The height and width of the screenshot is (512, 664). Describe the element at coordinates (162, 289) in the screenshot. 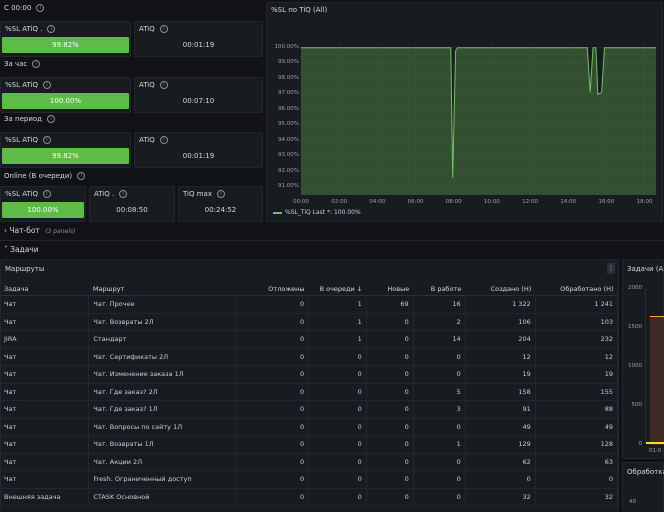

I see `column-header: Маршрут` at that location.